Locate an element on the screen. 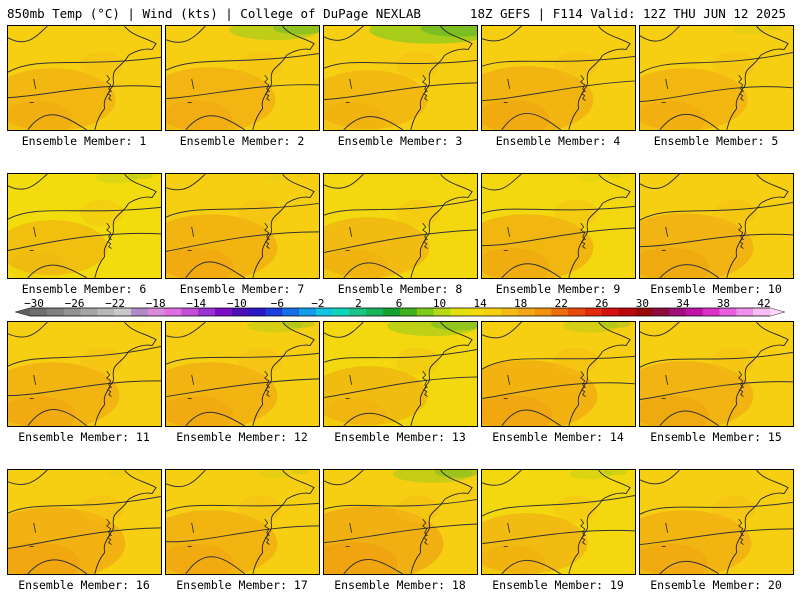 Image resolution: width=800 pixels, height=600 pixels. colorbar-tick-label: −10 is located at coordinates (236, 303).